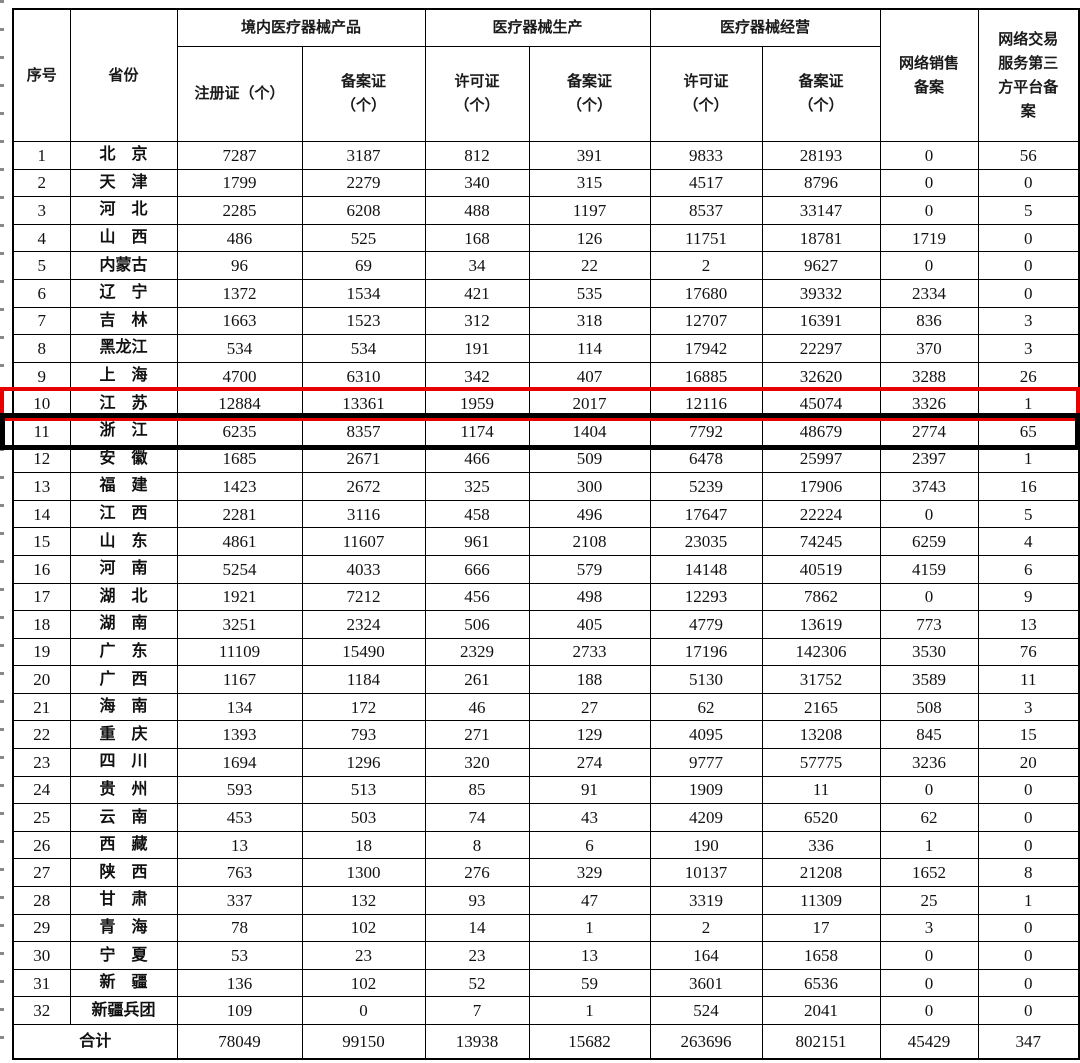 This screenshot has height=1063, width=1080. What do you see at coordinates (363, 265) in the screenshot?
I see `cell-value: 69` at bounding box center [363, 265].